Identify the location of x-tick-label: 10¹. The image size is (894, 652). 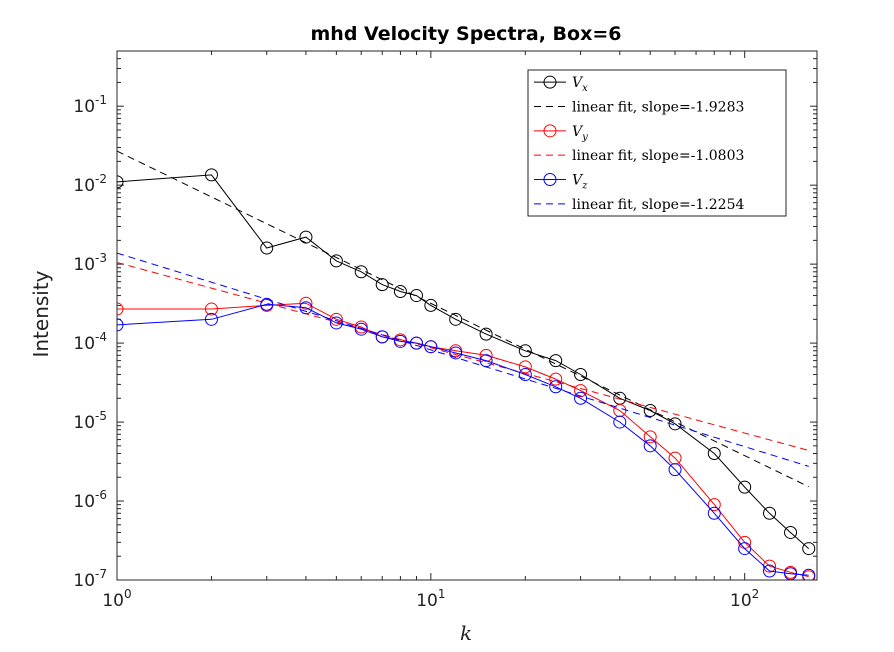
(430, 599).